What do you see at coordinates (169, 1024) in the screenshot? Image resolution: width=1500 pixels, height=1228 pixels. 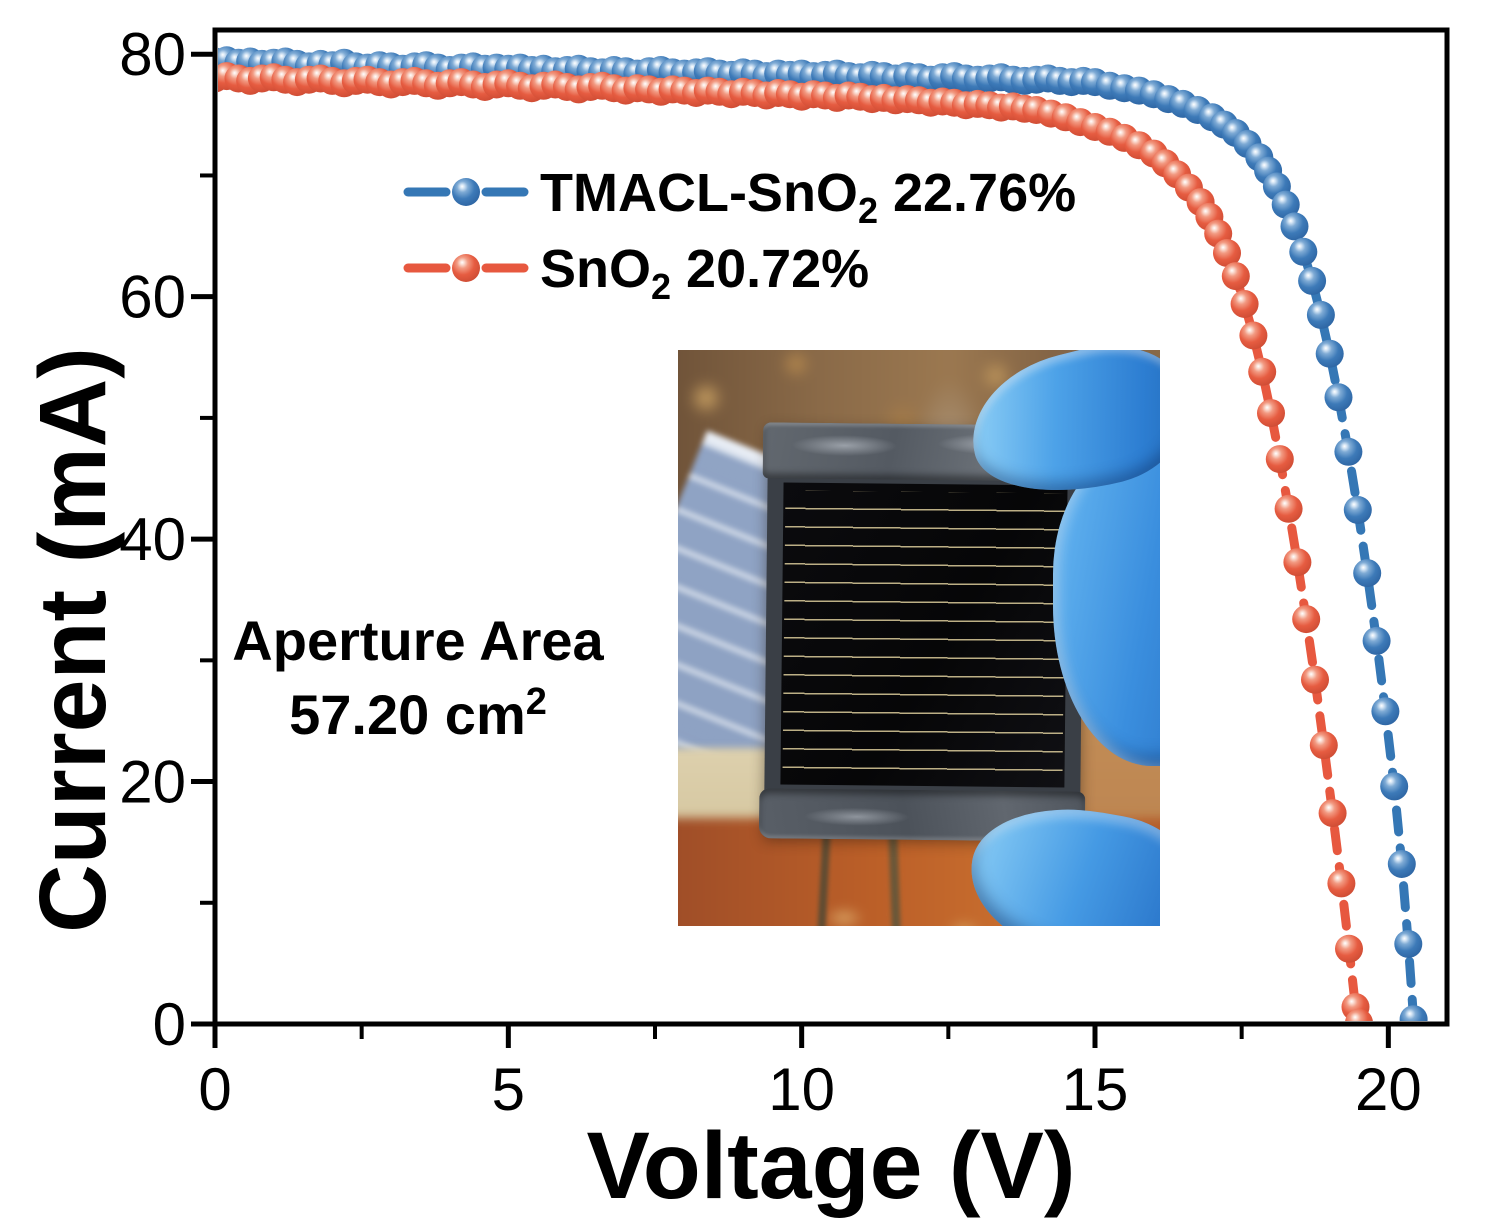 I see `y-tick-label: 0` at bounding box center [169, 1024].